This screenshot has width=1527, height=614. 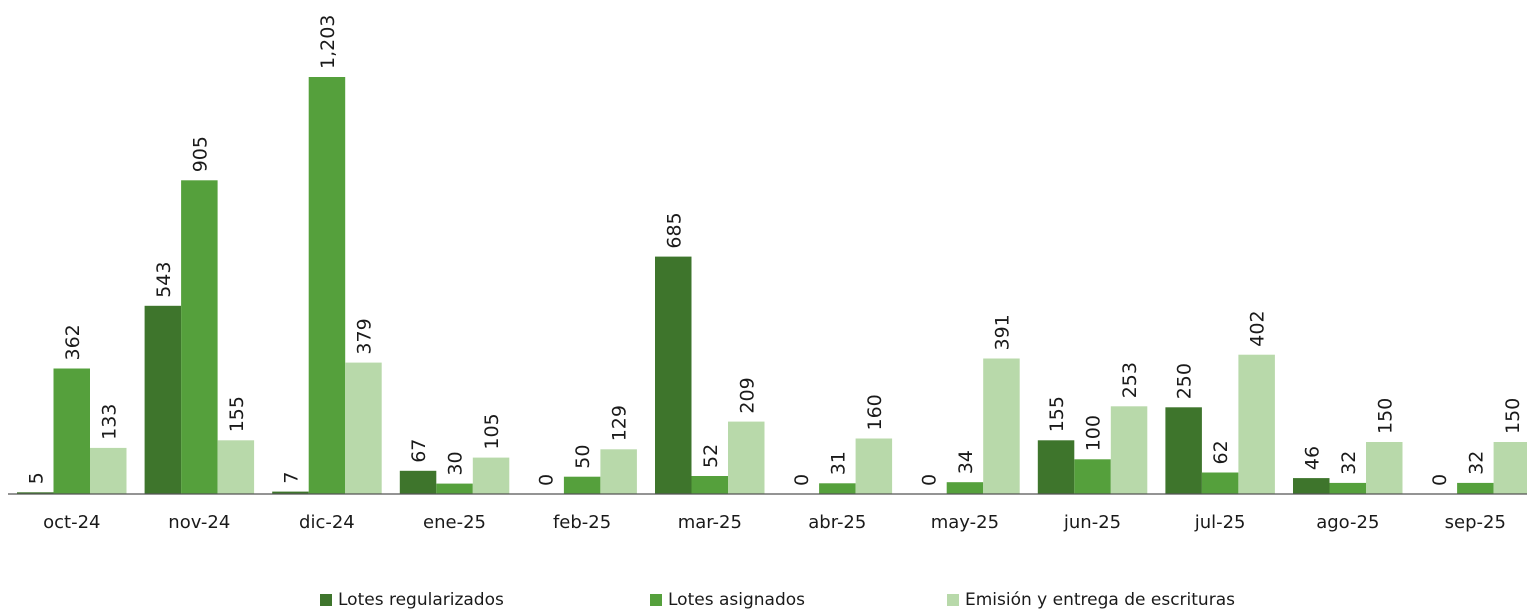 What do you see at coordinates (164, 280) in the screenshot?
I see `data-label-1-nov-24: 543` at bounding box center [164, 280].